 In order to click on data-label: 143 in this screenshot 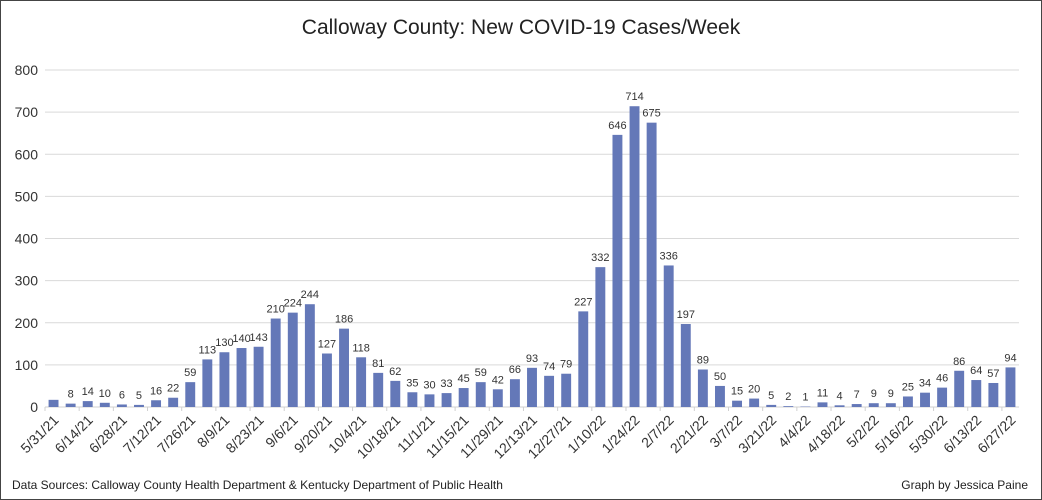, I will do `click(258, 338)`.